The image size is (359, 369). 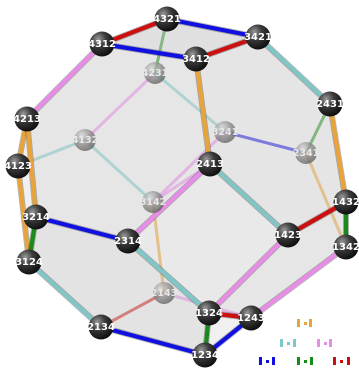 I want to click on vertex-label: 3124, so click(x=29, y=262).